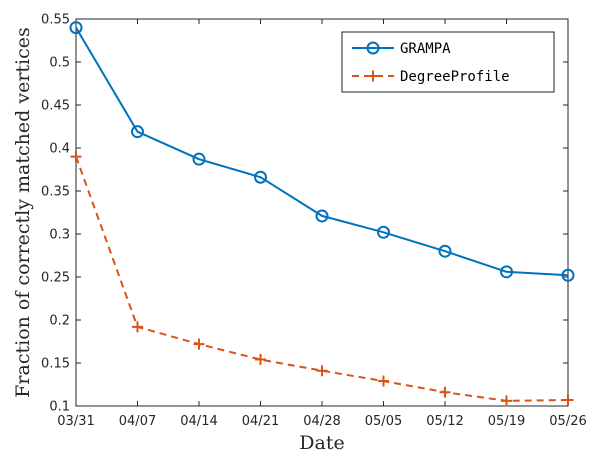 This screenshot has height=458, width=598. Describe the element at coordinates (567, 421) in the screenshot. I see `x-tick-label: 05/26` at that location.